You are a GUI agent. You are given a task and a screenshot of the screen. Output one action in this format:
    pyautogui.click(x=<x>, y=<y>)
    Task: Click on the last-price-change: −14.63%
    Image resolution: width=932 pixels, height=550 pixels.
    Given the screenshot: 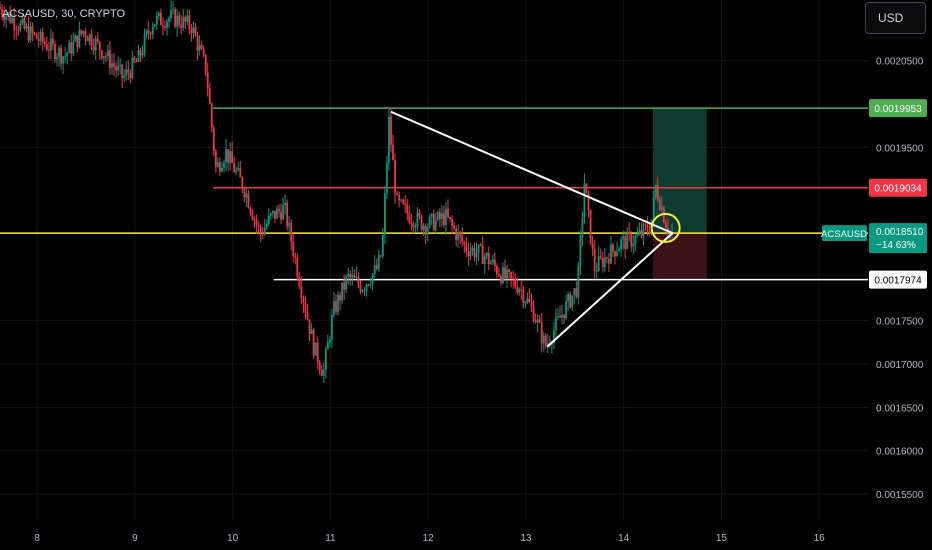 What is the action you would take?
    pyautogui.click(x=896, y=245)
    